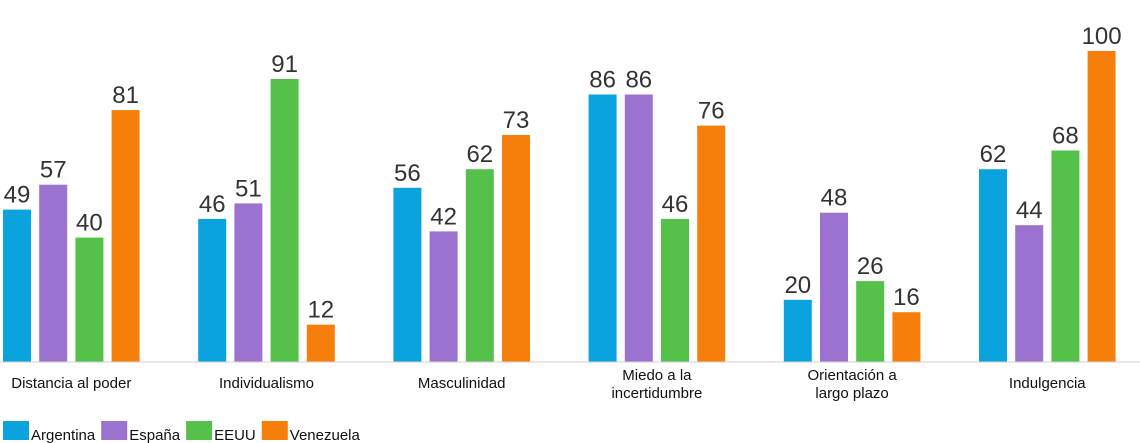 Image resolution: width=1140 pixels, height=443 pixels. Describe the element at coordinates (656, 384) in the screenshot. I see `category-label-miedo-a-la-incertidumbre: Miedo a la incertidumbre` at that location.